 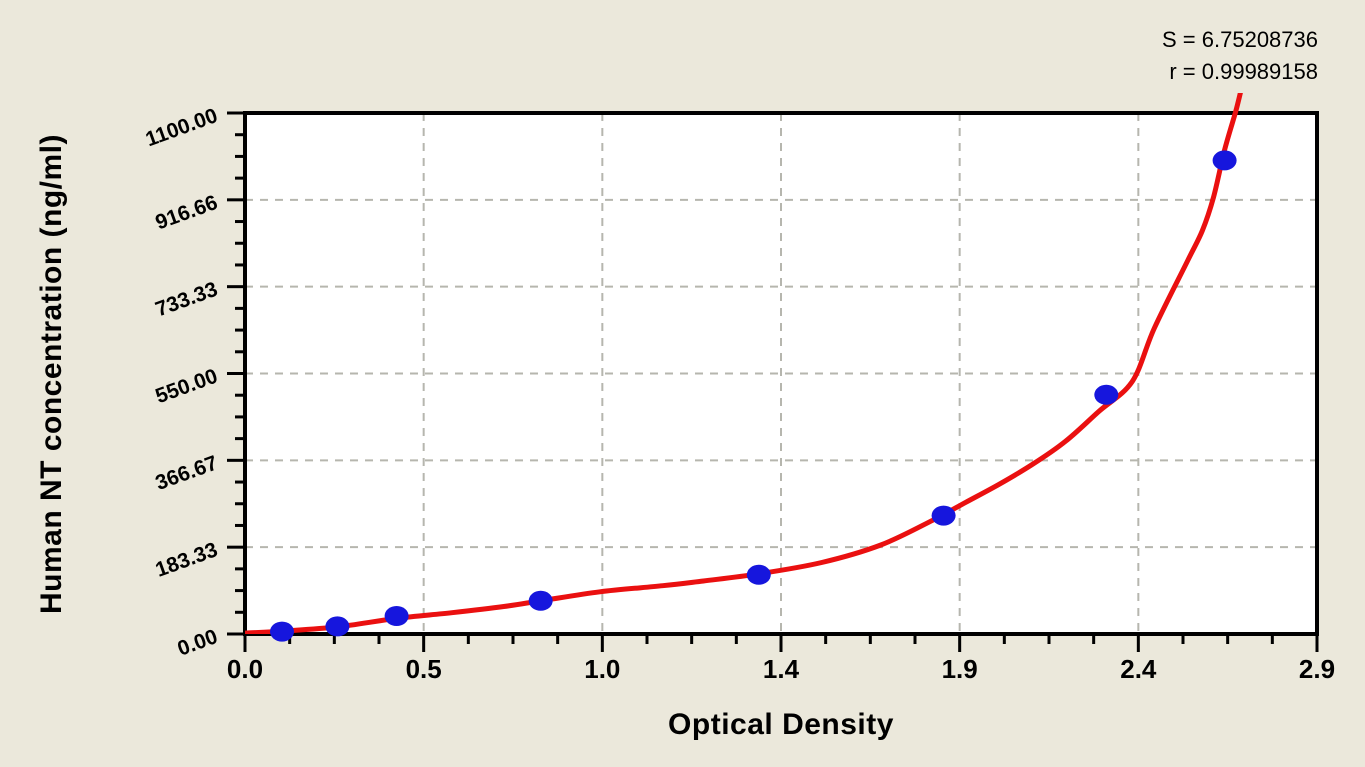 What do you see at coordinates (424, 669) in the screenshot?
I see `x-tick-label: 0.5` at bounding box center [424, 669].